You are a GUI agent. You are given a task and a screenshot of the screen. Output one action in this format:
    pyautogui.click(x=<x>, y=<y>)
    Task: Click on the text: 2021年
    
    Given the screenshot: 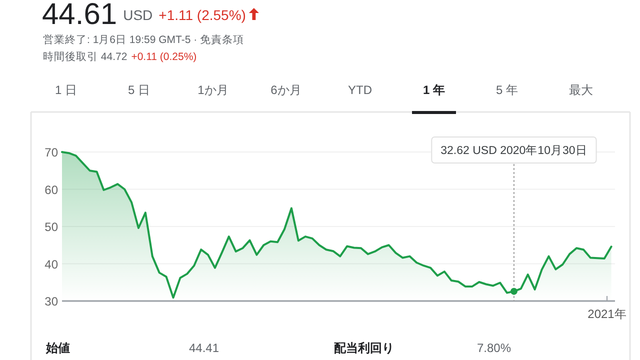 What is the action you would take?
    pyautogui.click(x=607, y=314)
    